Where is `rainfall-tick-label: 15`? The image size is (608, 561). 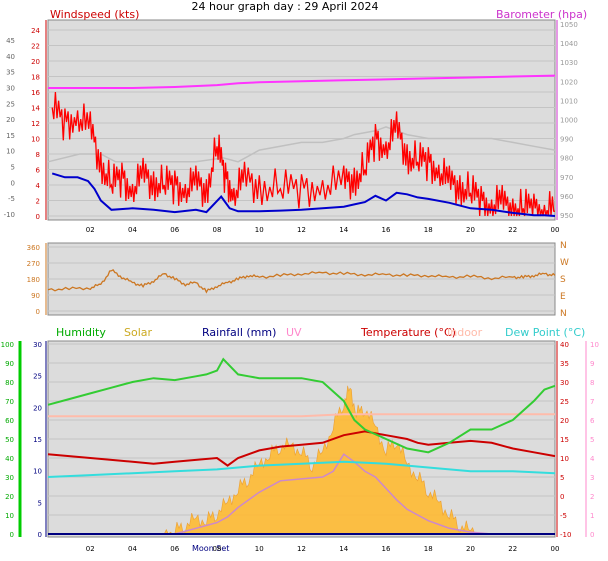
rainfall-tick-label: 15 is located at coordinates (37, 440).